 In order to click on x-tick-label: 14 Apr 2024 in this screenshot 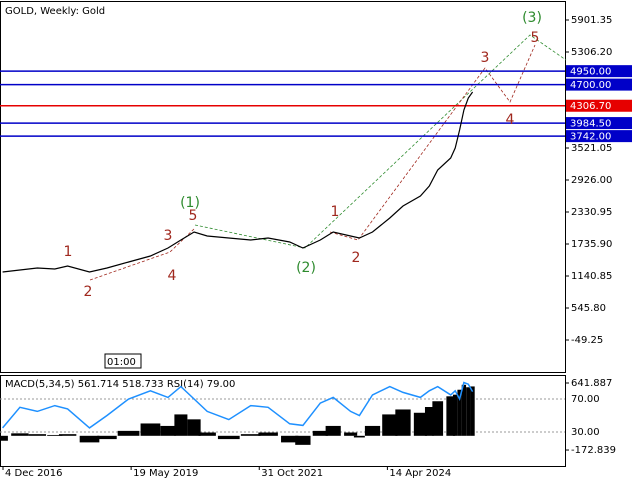, I will do `click(420, 473)`.